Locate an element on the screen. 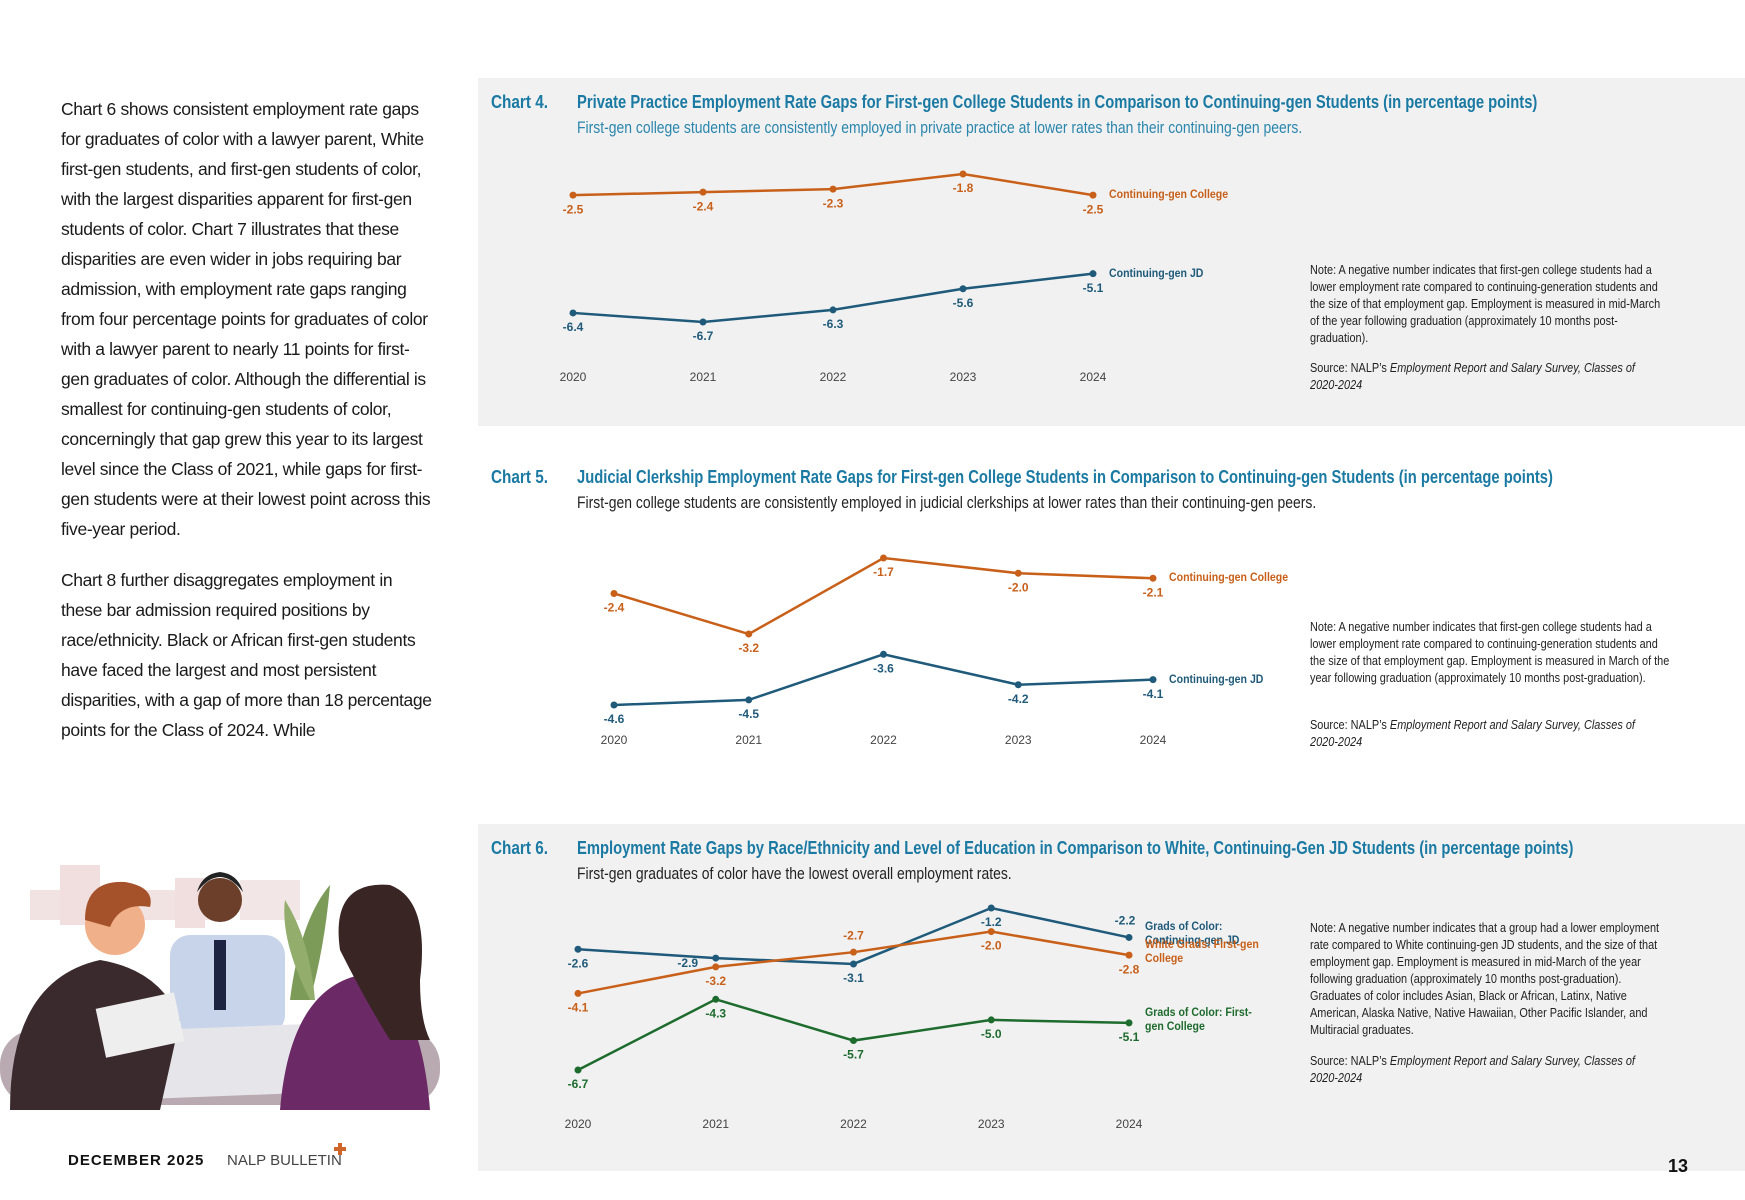 The height and width of the screenshot is (1200, 1745). data-label: -4.6 is located at coordinates (614, 719).